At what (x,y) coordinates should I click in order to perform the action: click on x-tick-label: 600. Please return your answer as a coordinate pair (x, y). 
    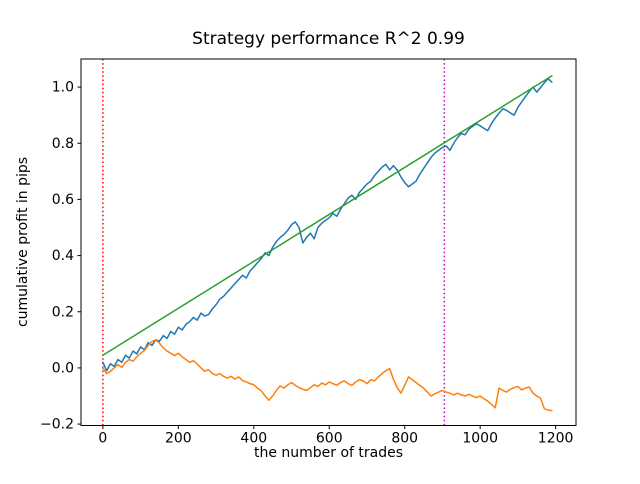
    Looking at the image, I should click on (329, 439).